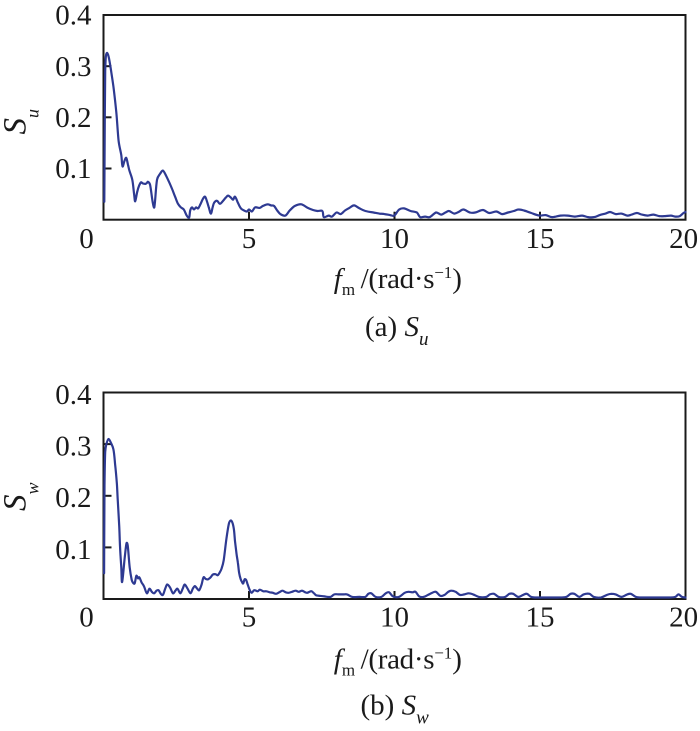  I want to click on svg-text: (a) Su, so click(396, 330).